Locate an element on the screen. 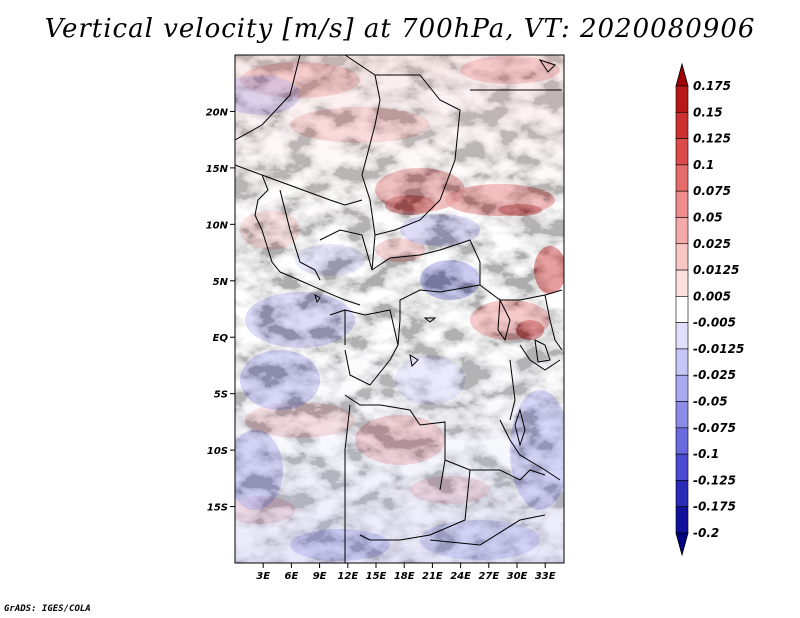  y-tick-label: EQ is located at coordinates (221, 338).